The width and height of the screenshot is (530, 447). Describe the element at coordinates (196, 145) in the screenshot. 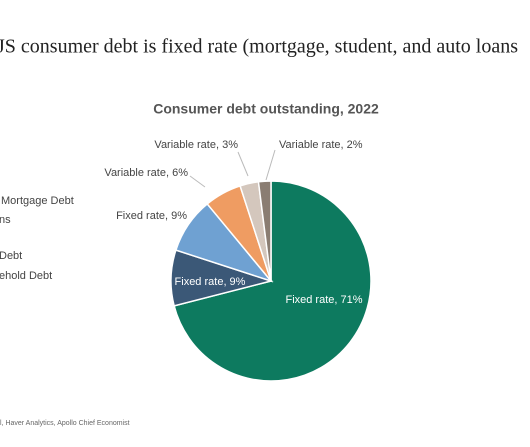

I see `slice-label: Variable rate, 3%` at that location.